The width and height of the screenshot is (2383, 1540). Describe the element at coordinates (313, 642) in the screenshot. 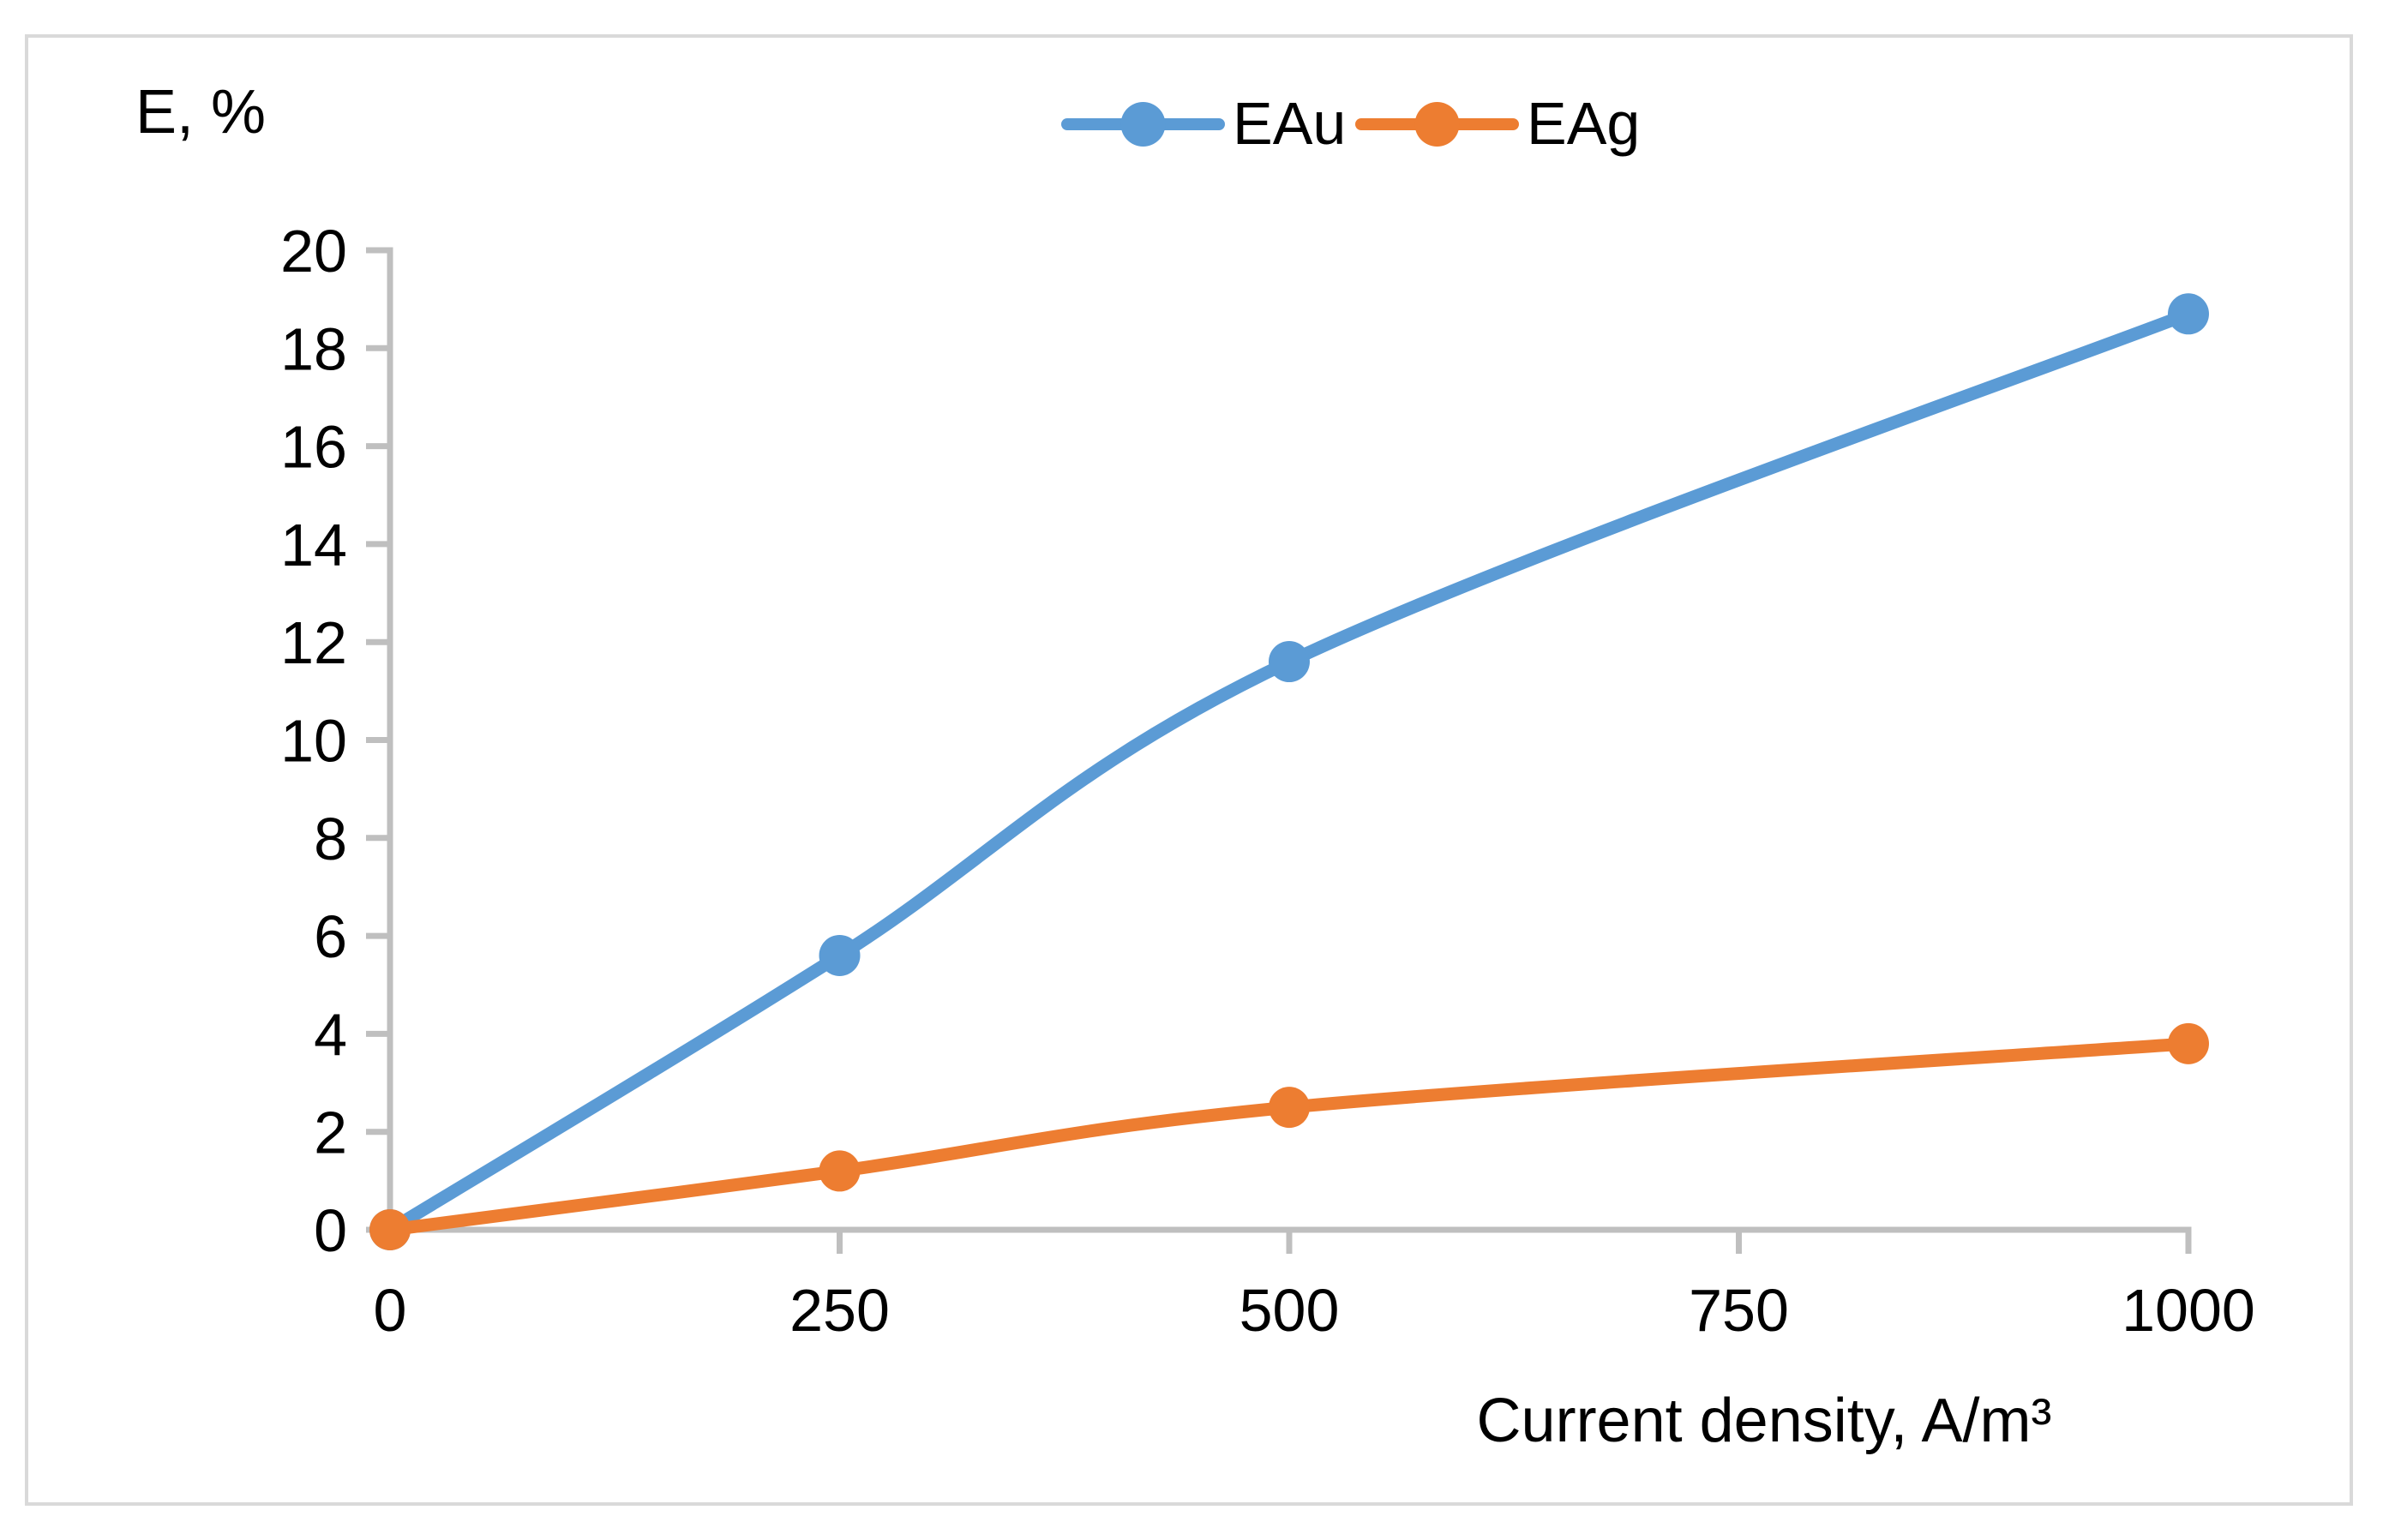

I see `y-tick-label: 12` at that location.